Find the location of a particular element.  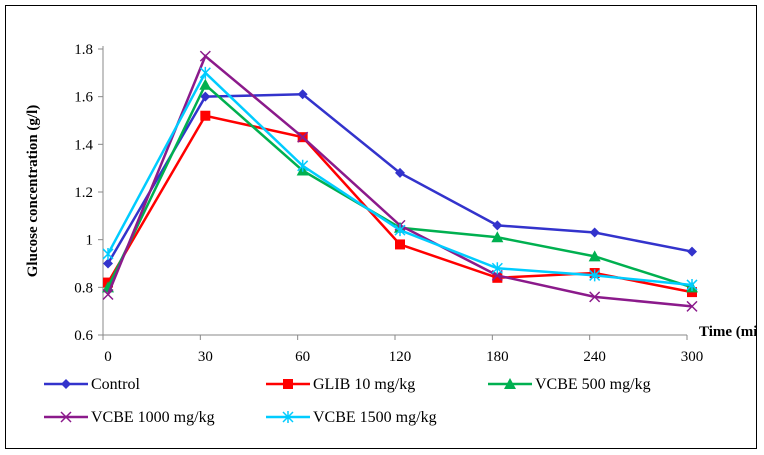

y-tick-label: 0.8 is located at coordinates (83, 288).